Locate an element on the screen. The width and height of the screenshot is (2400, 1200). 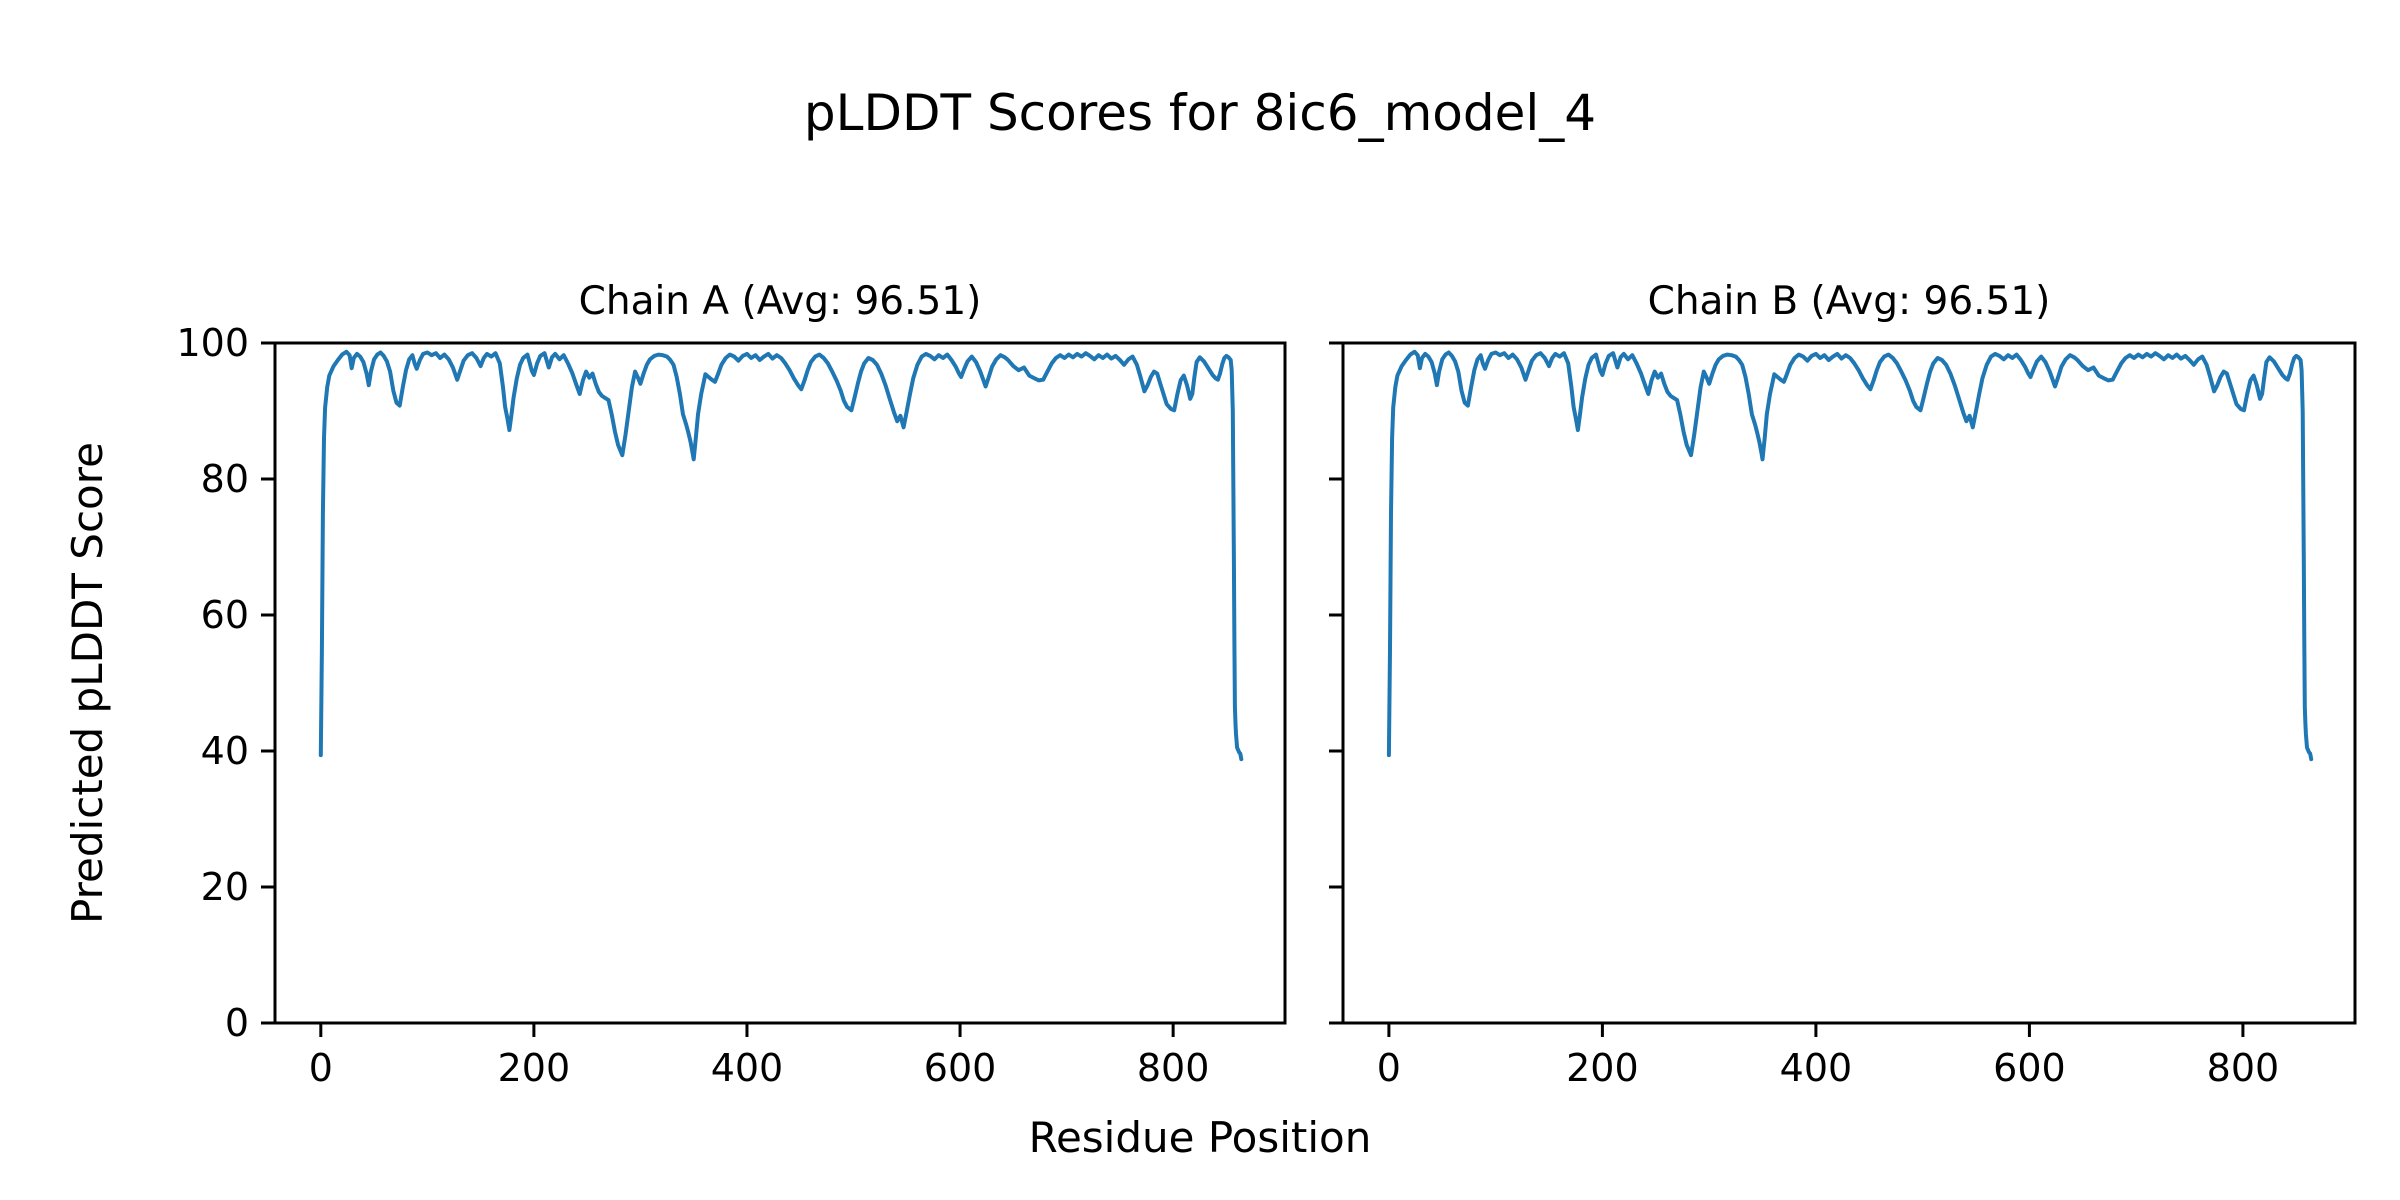
subplot-title-chain-a: Chain A (Avg: 96.51) is located at coordinates (780, 301).